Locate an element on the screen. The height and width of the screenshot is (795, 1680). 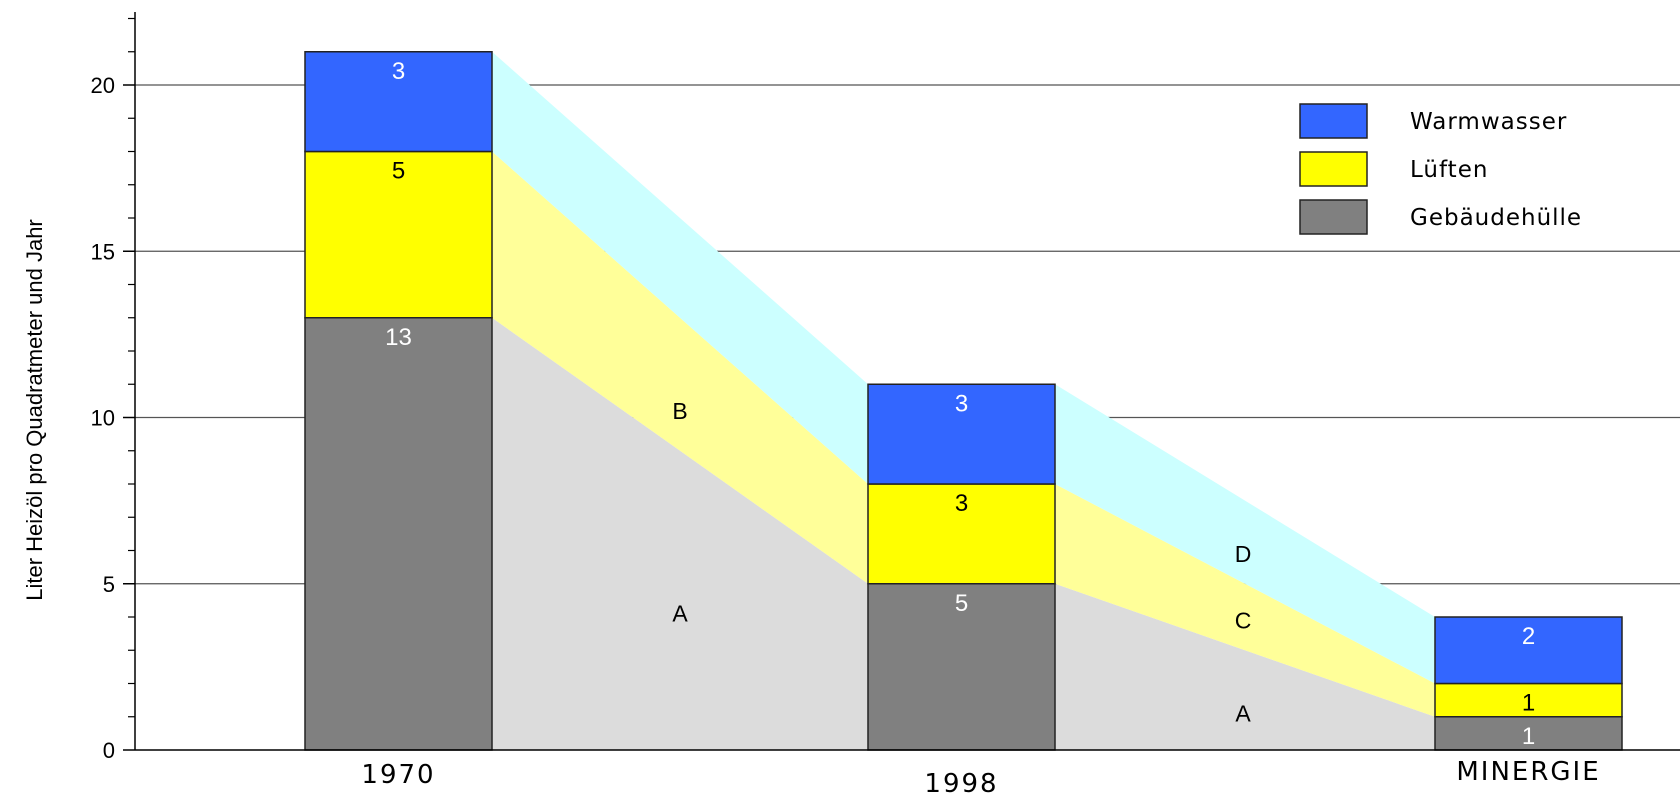
band-annotation: B is located at coordinates (679, 411).